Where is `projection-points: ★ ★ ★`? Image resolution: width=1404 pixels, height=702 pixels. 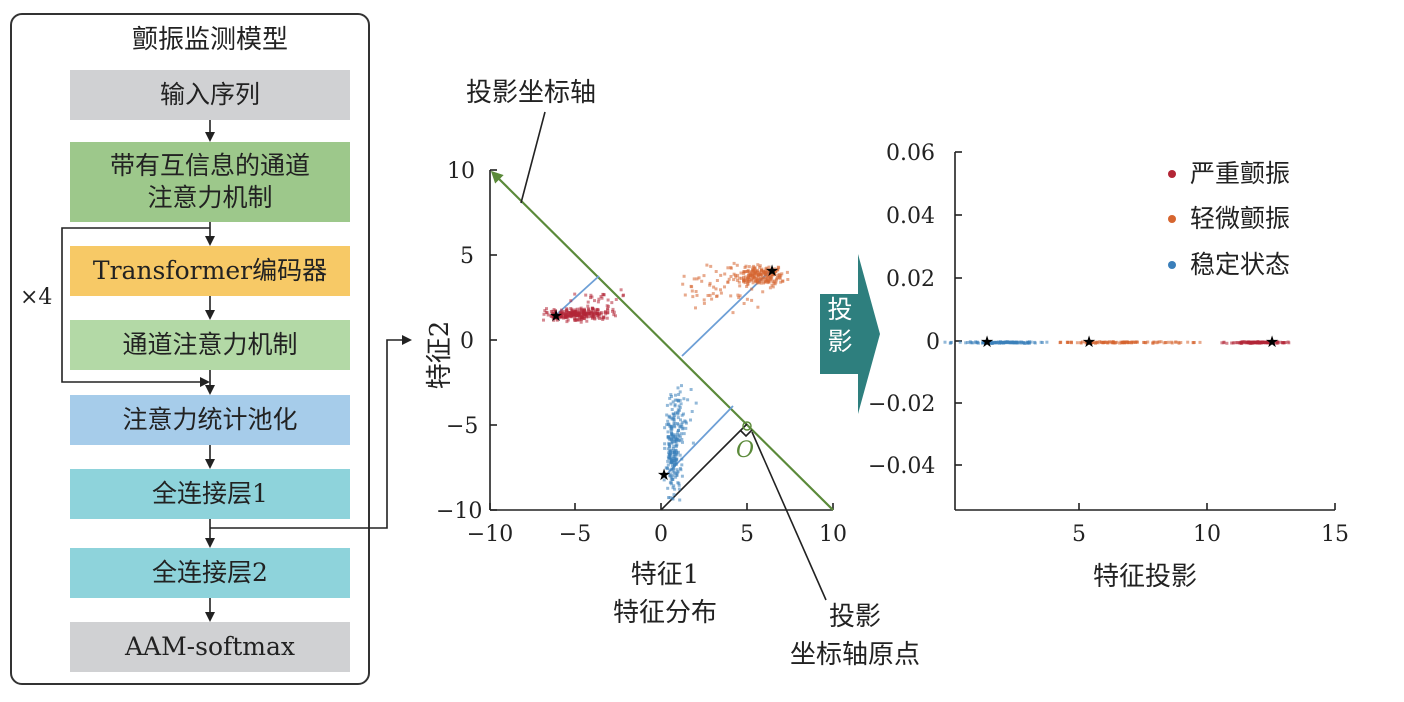
projection-points: ★ ★ ★ is located at coordinates (1117, 341).